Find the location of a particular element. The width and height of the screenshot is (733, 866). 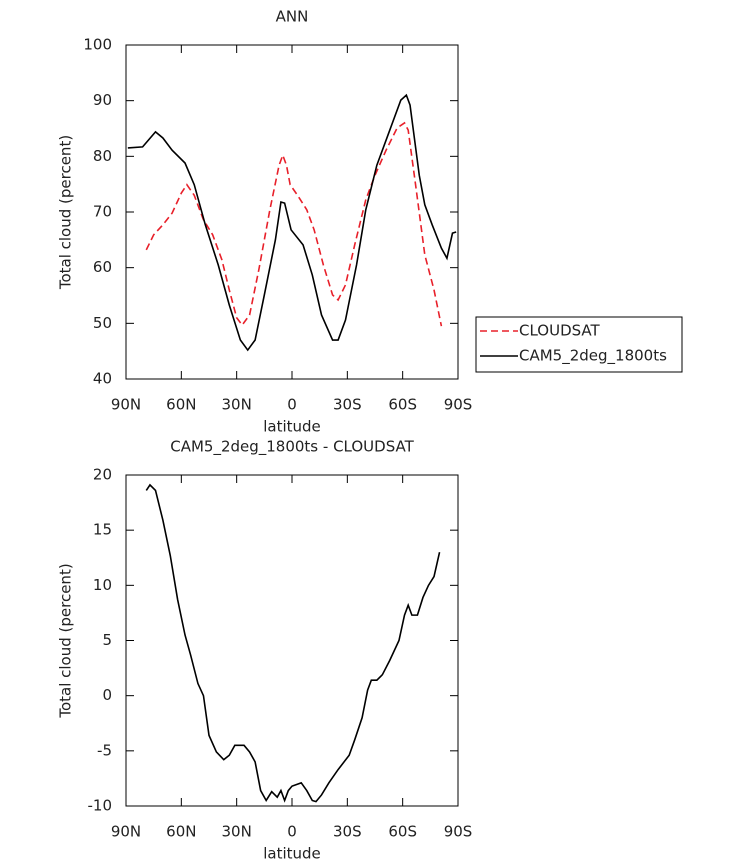

y-tick-label: 10 is located at coordinates (102, 585).